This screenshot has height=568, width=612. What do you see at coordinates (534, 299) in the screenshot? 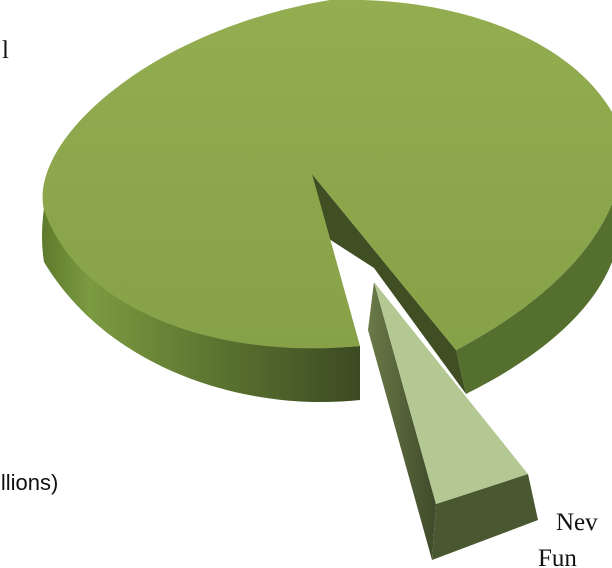
I see `pie-slice-main-side-right` at bounding box center [534, 299].